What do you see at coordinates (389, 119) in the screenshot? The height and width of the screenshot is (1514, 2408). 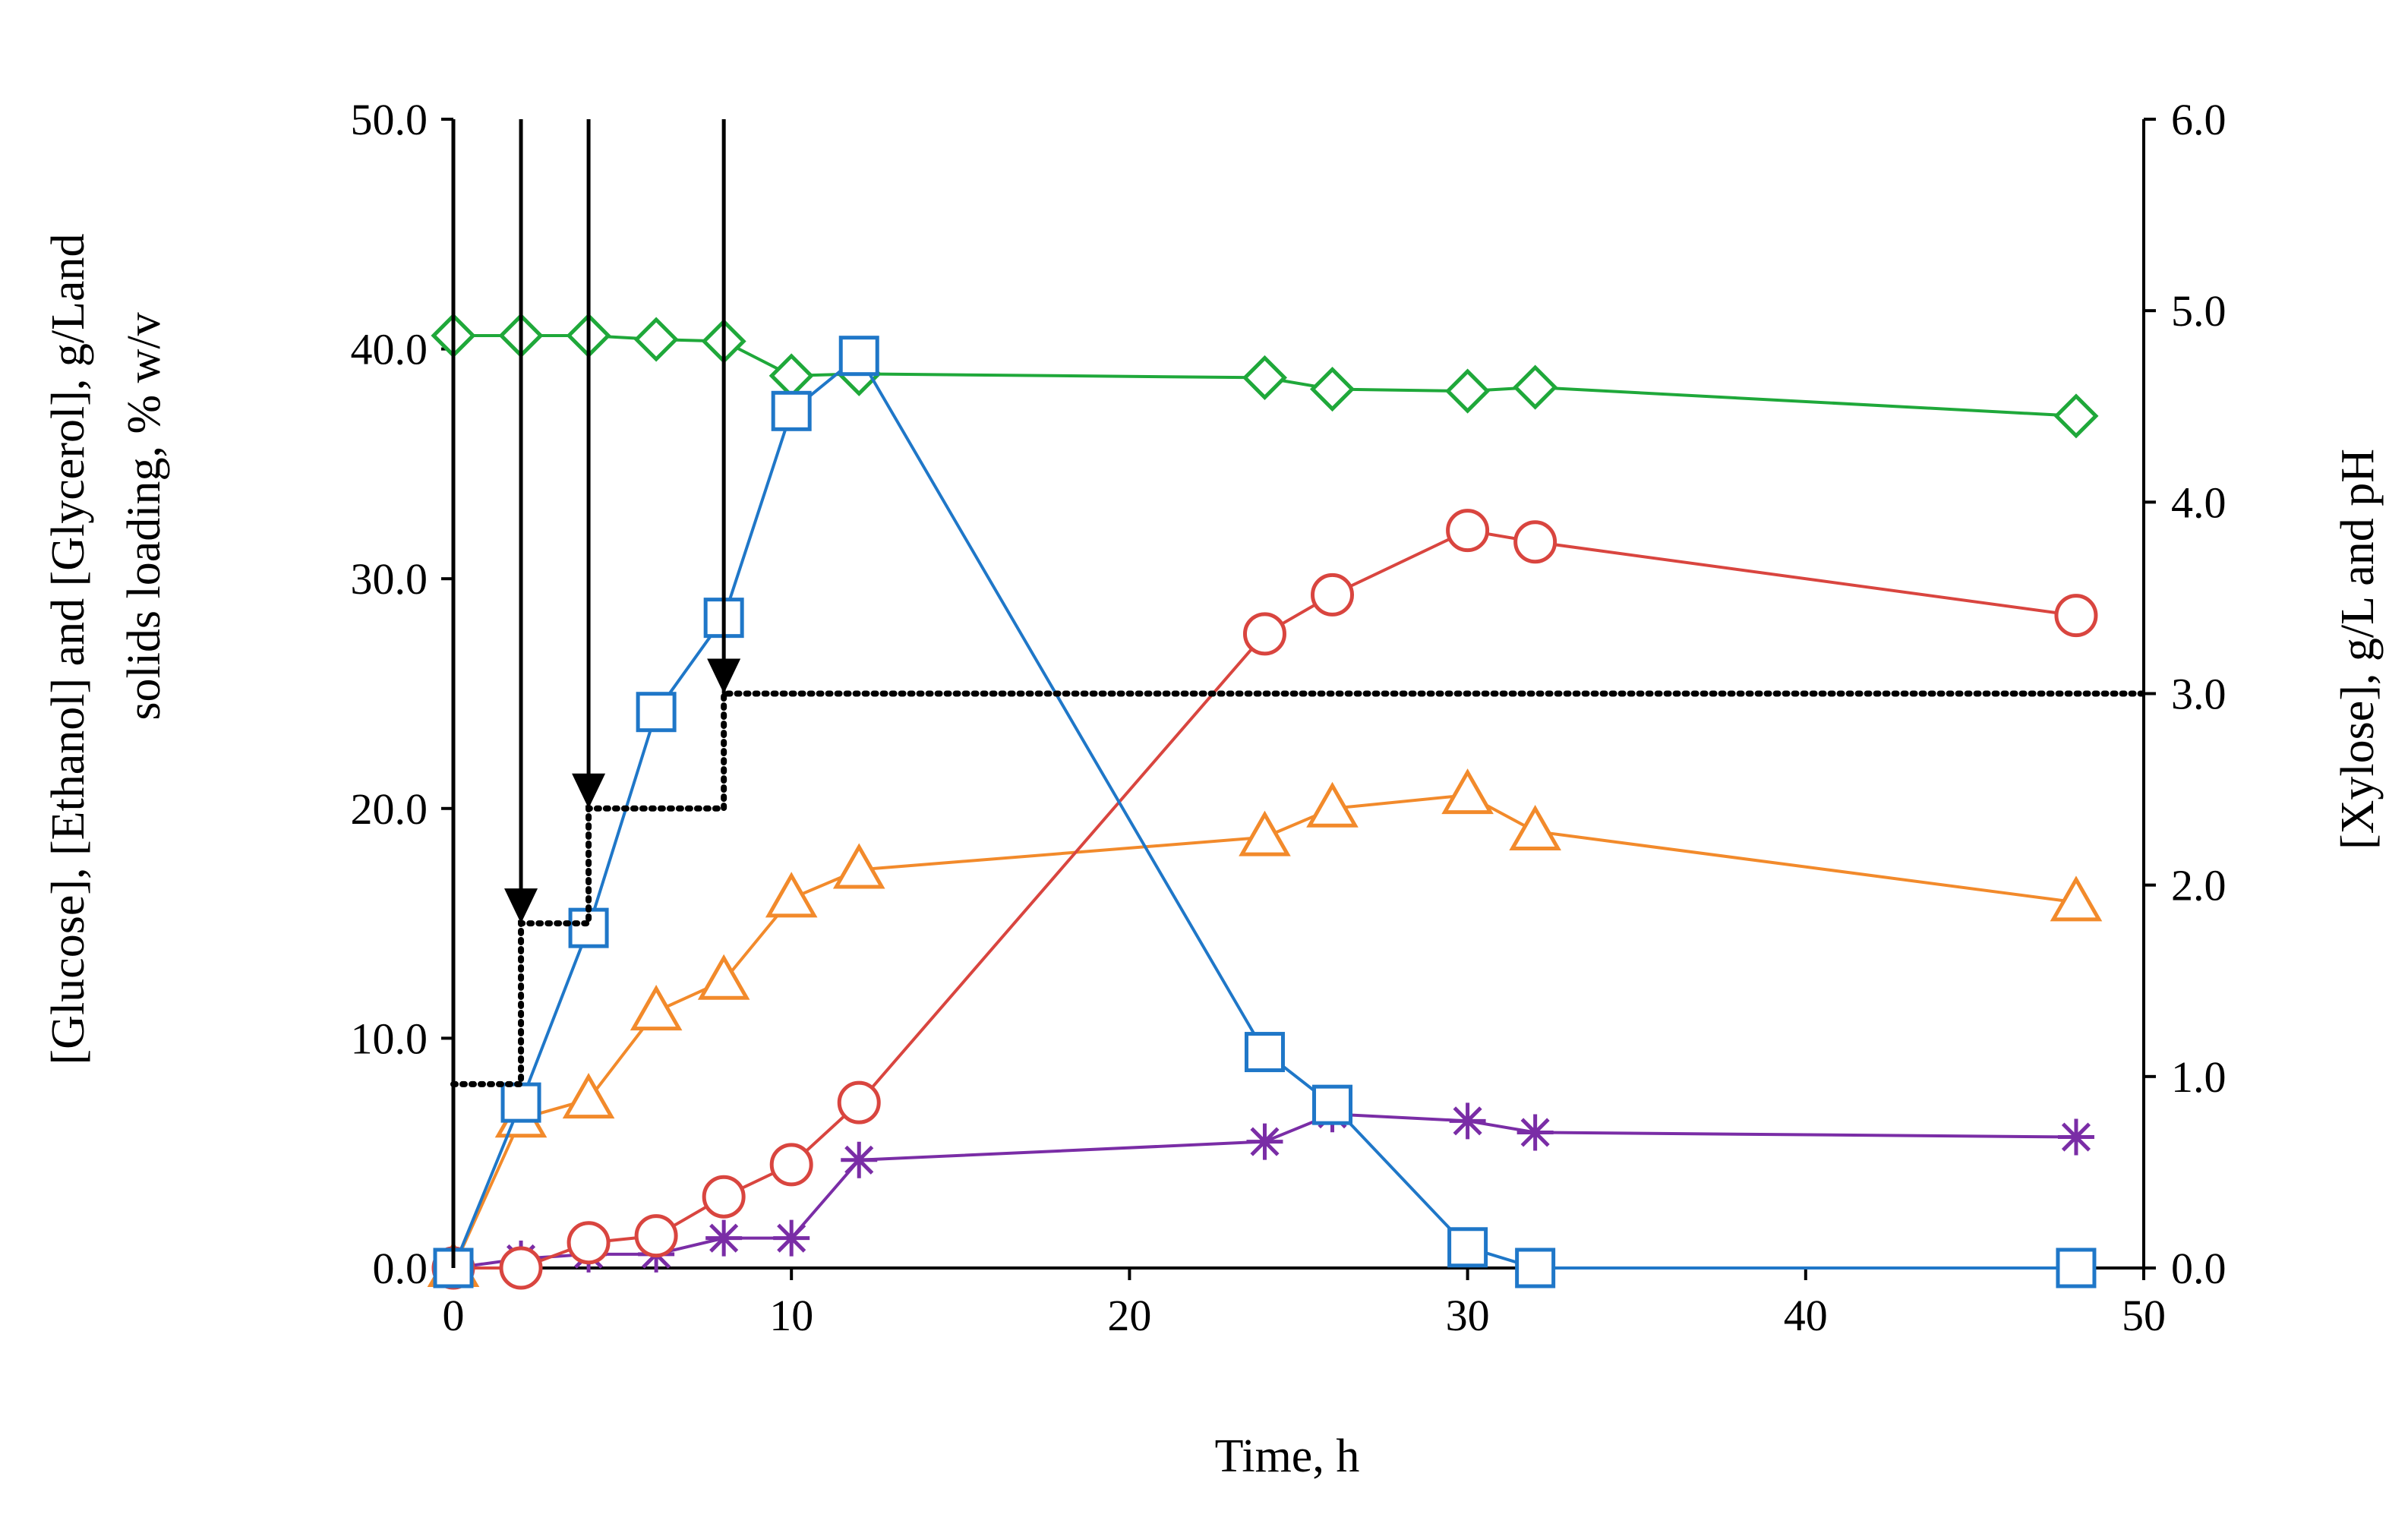 I see `y-left-tick-label: 50.0` at bounding box center [389, 119].